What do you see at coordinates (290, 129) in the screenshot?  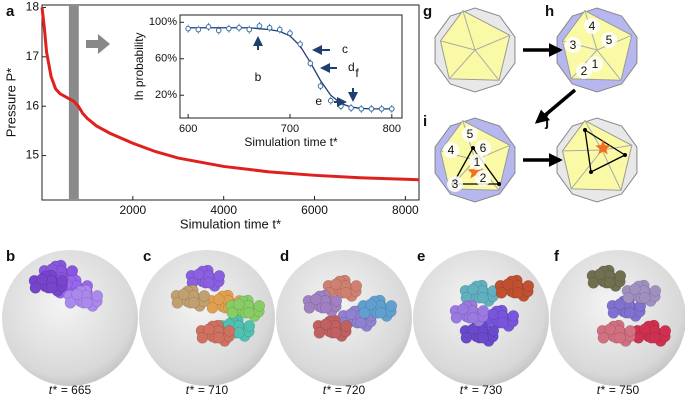 I see `x-tick-label: 700` at bounding box center [290, 129].